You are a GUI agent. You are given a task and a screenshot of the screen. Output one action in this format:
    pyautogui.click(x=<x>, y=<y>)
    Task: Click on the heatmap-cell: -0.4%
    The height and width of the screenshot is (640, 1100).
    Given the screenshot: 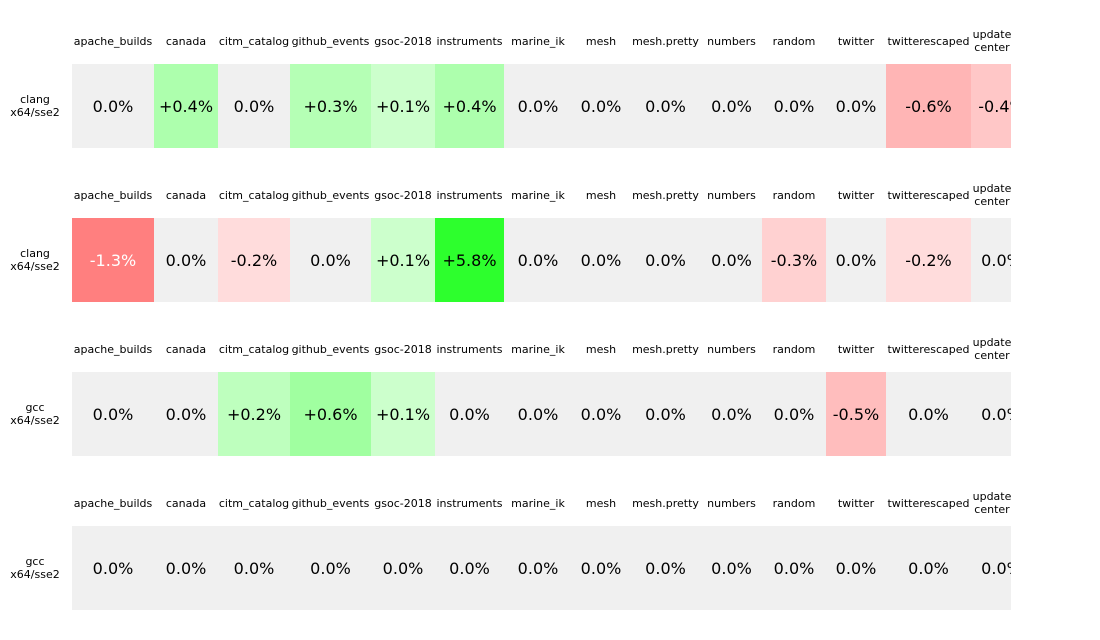 What is the action you would take?
    pyautogui.click(x=991, y=106)
    